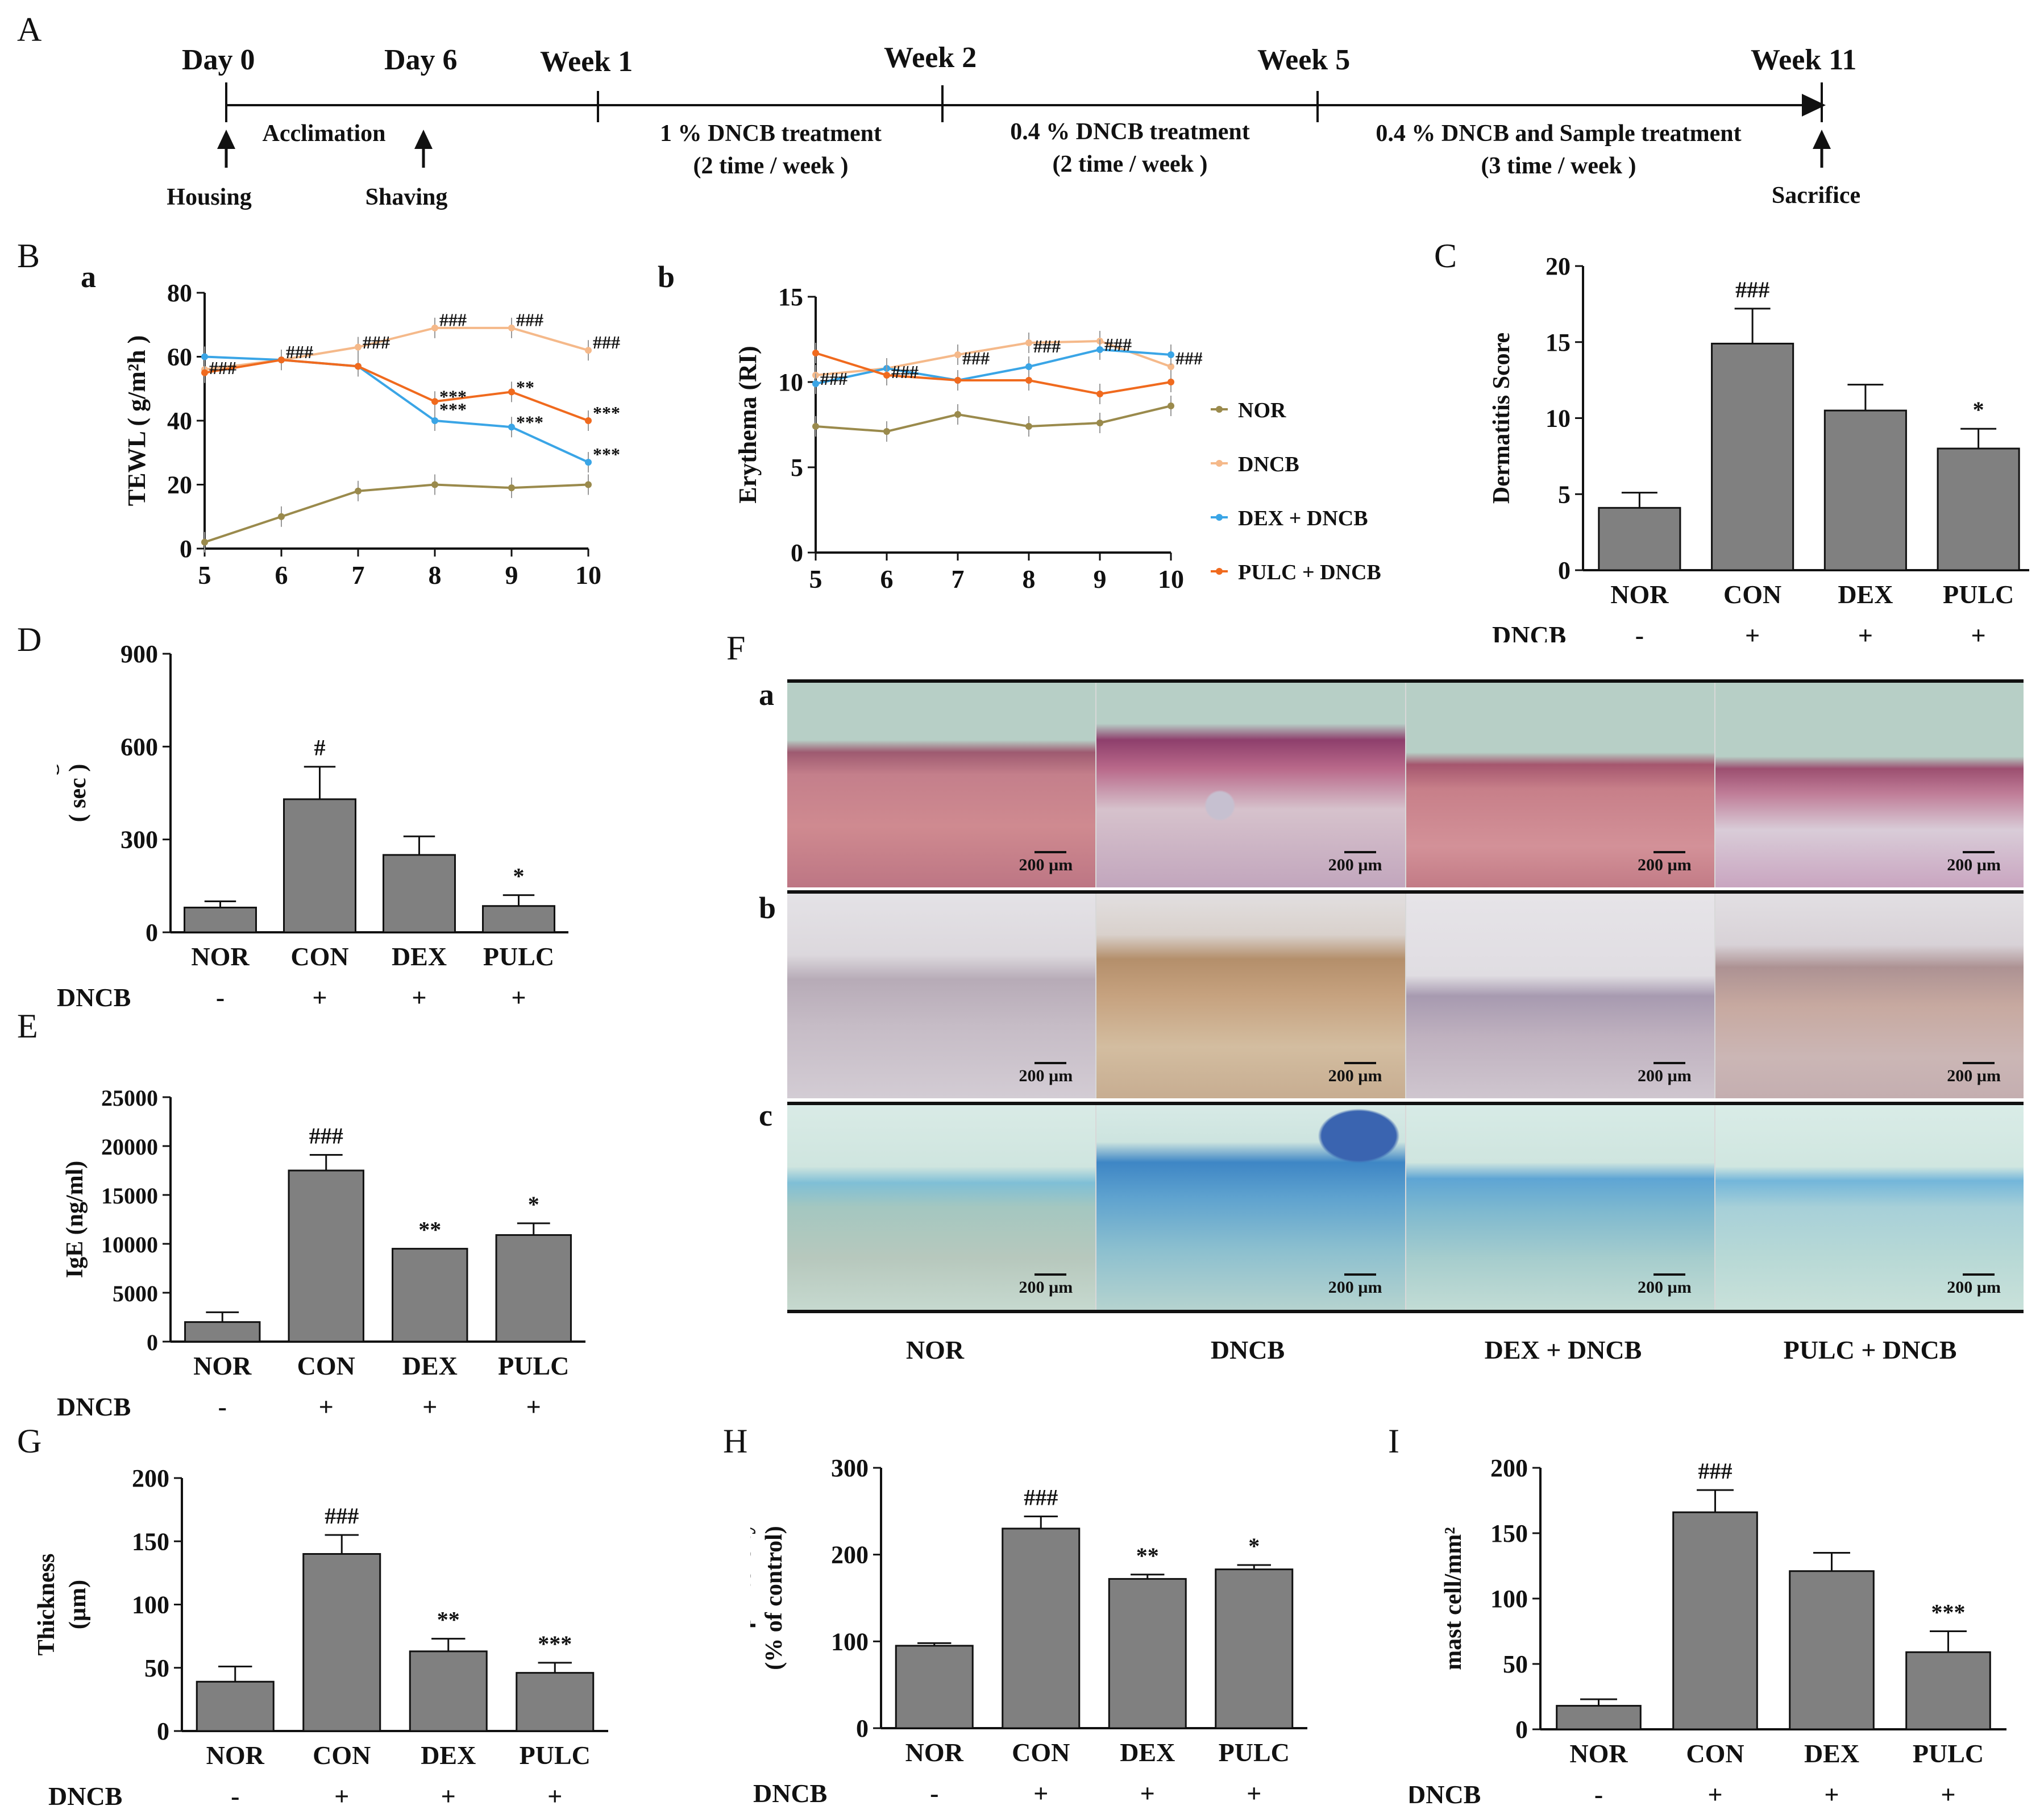 Image resolution: width=2044 pixels, height=1818 pixels. I want to click on timeline-events: Housing Shaving Sacrifice, so click(1013, 196).